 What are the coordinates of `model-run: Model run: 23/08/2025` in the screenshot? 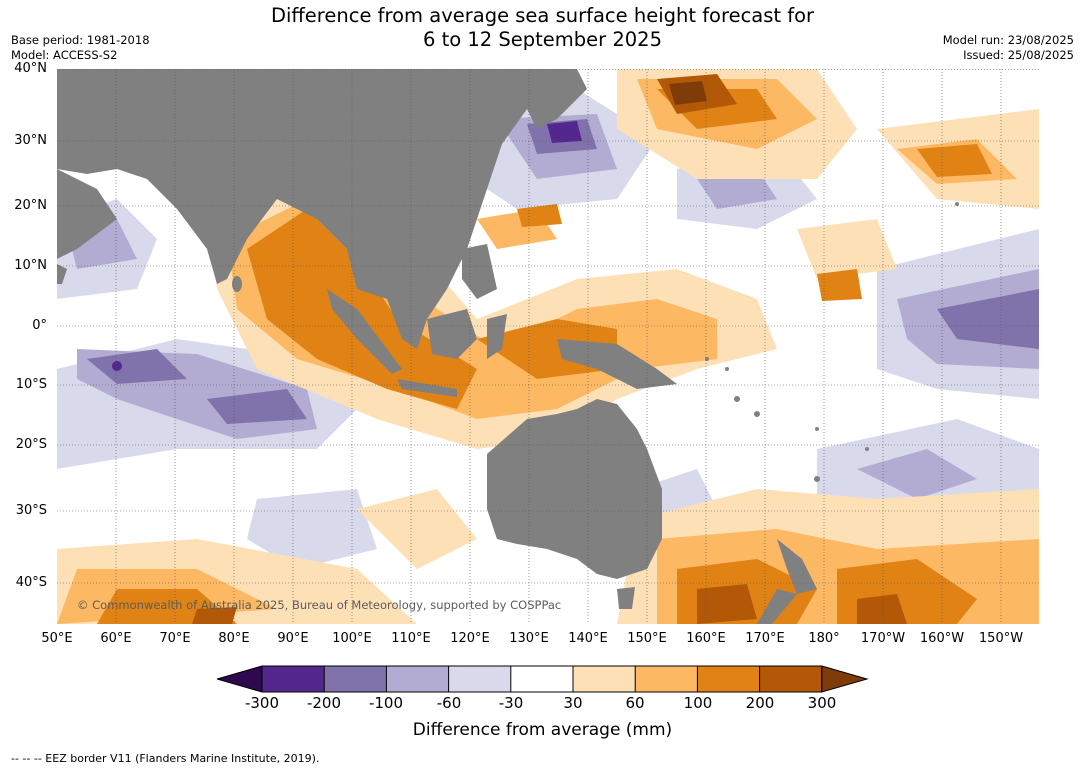 It's located at (1008, 40).